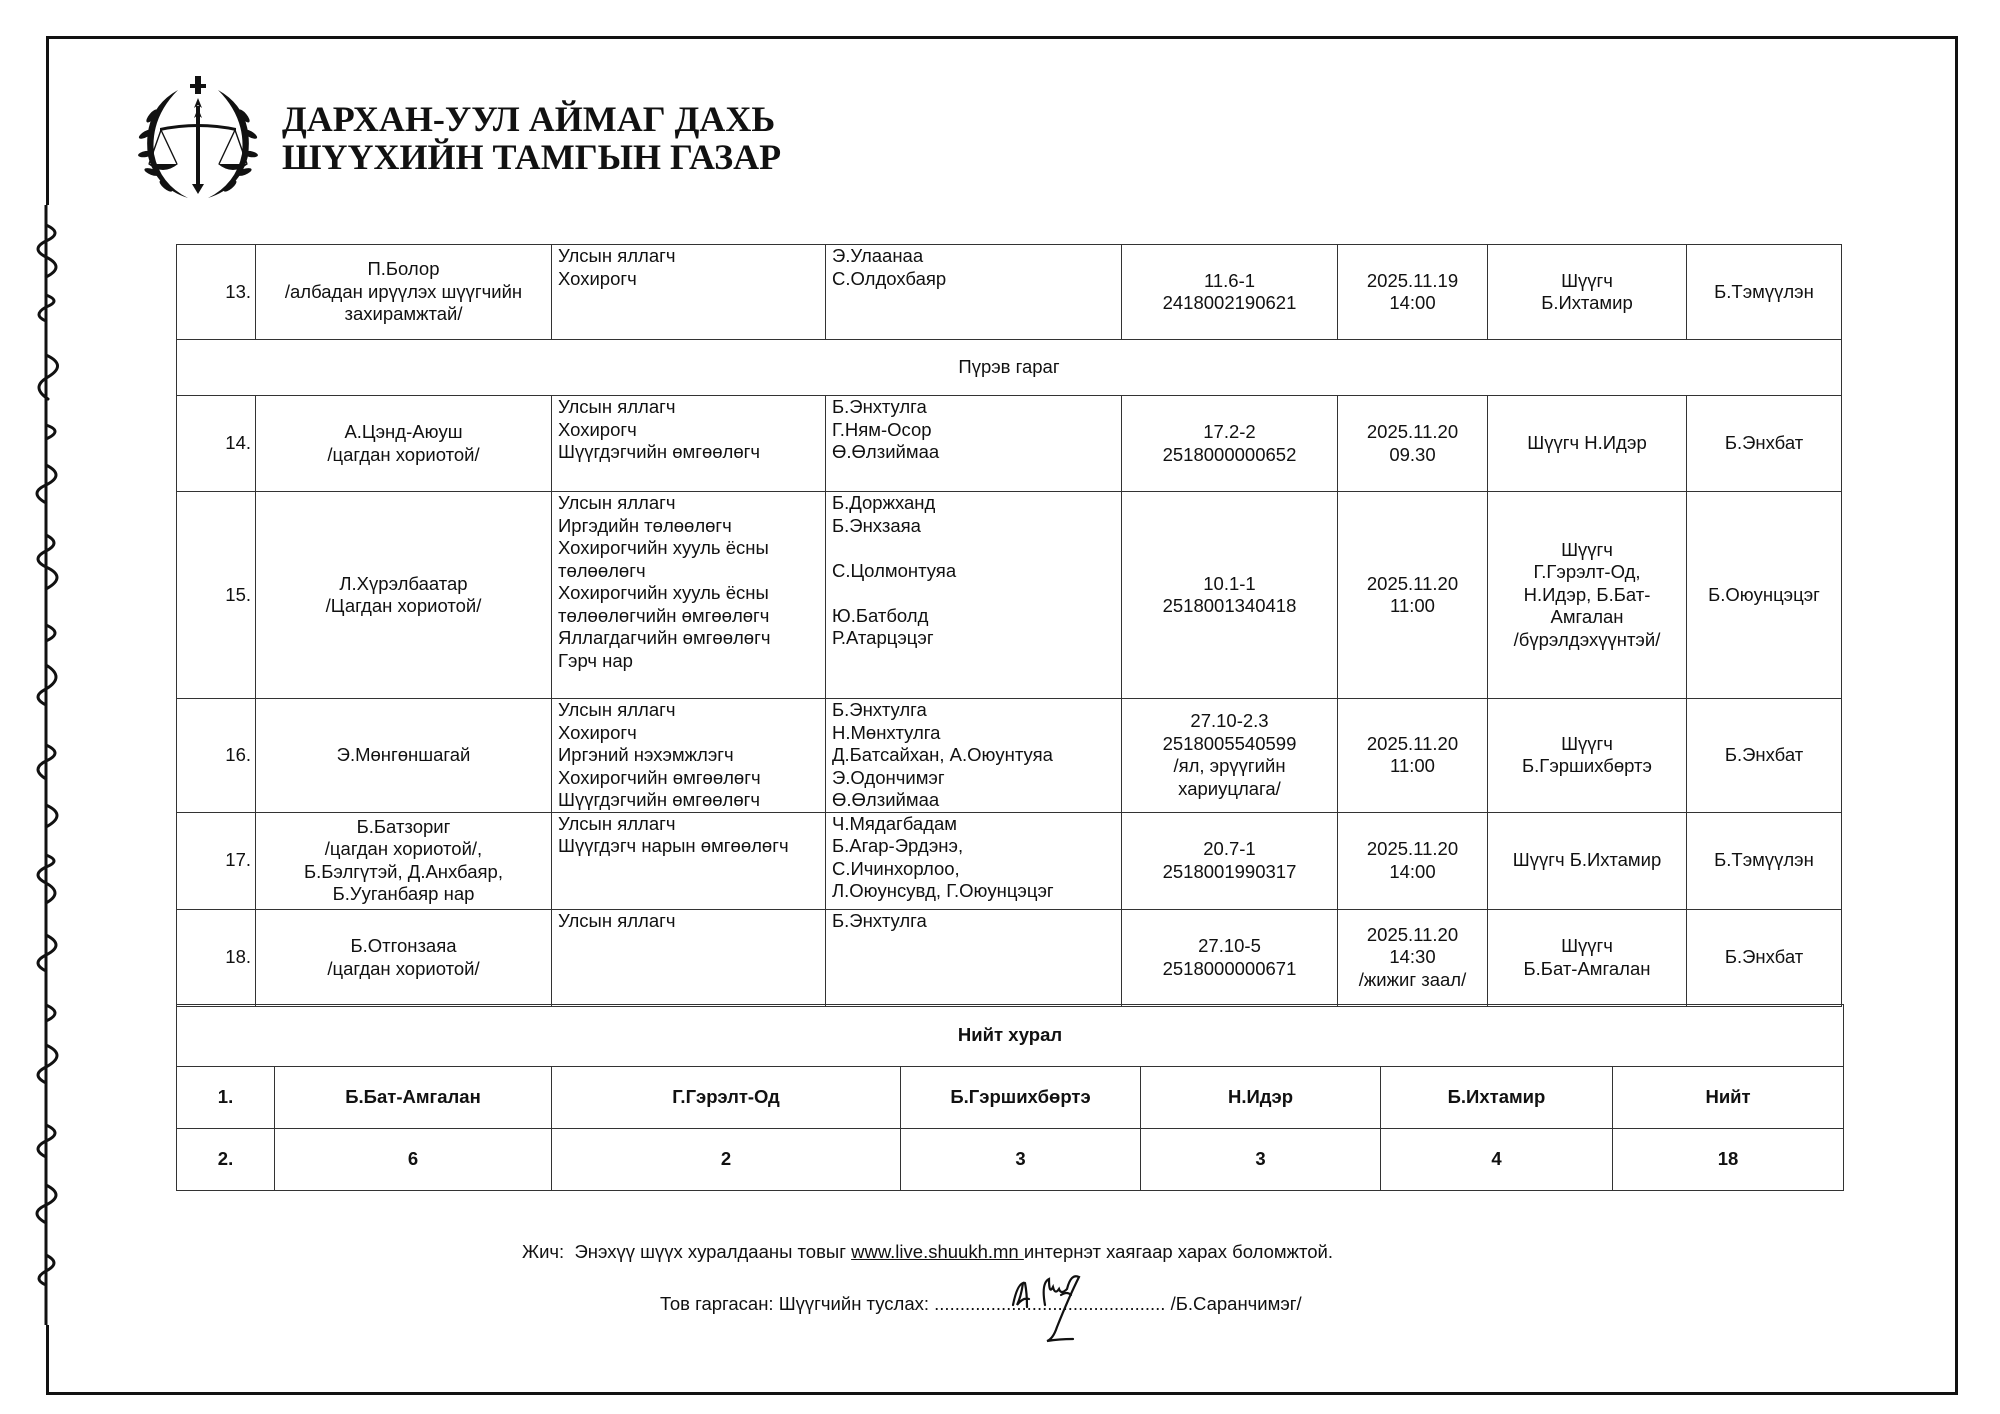 The width and height of the screenshot is (2000, 1414). What do you see at coordinates (1060, 1315) in the screenshot?
I see `signature-icon` at bounding box center [1060, 1315].